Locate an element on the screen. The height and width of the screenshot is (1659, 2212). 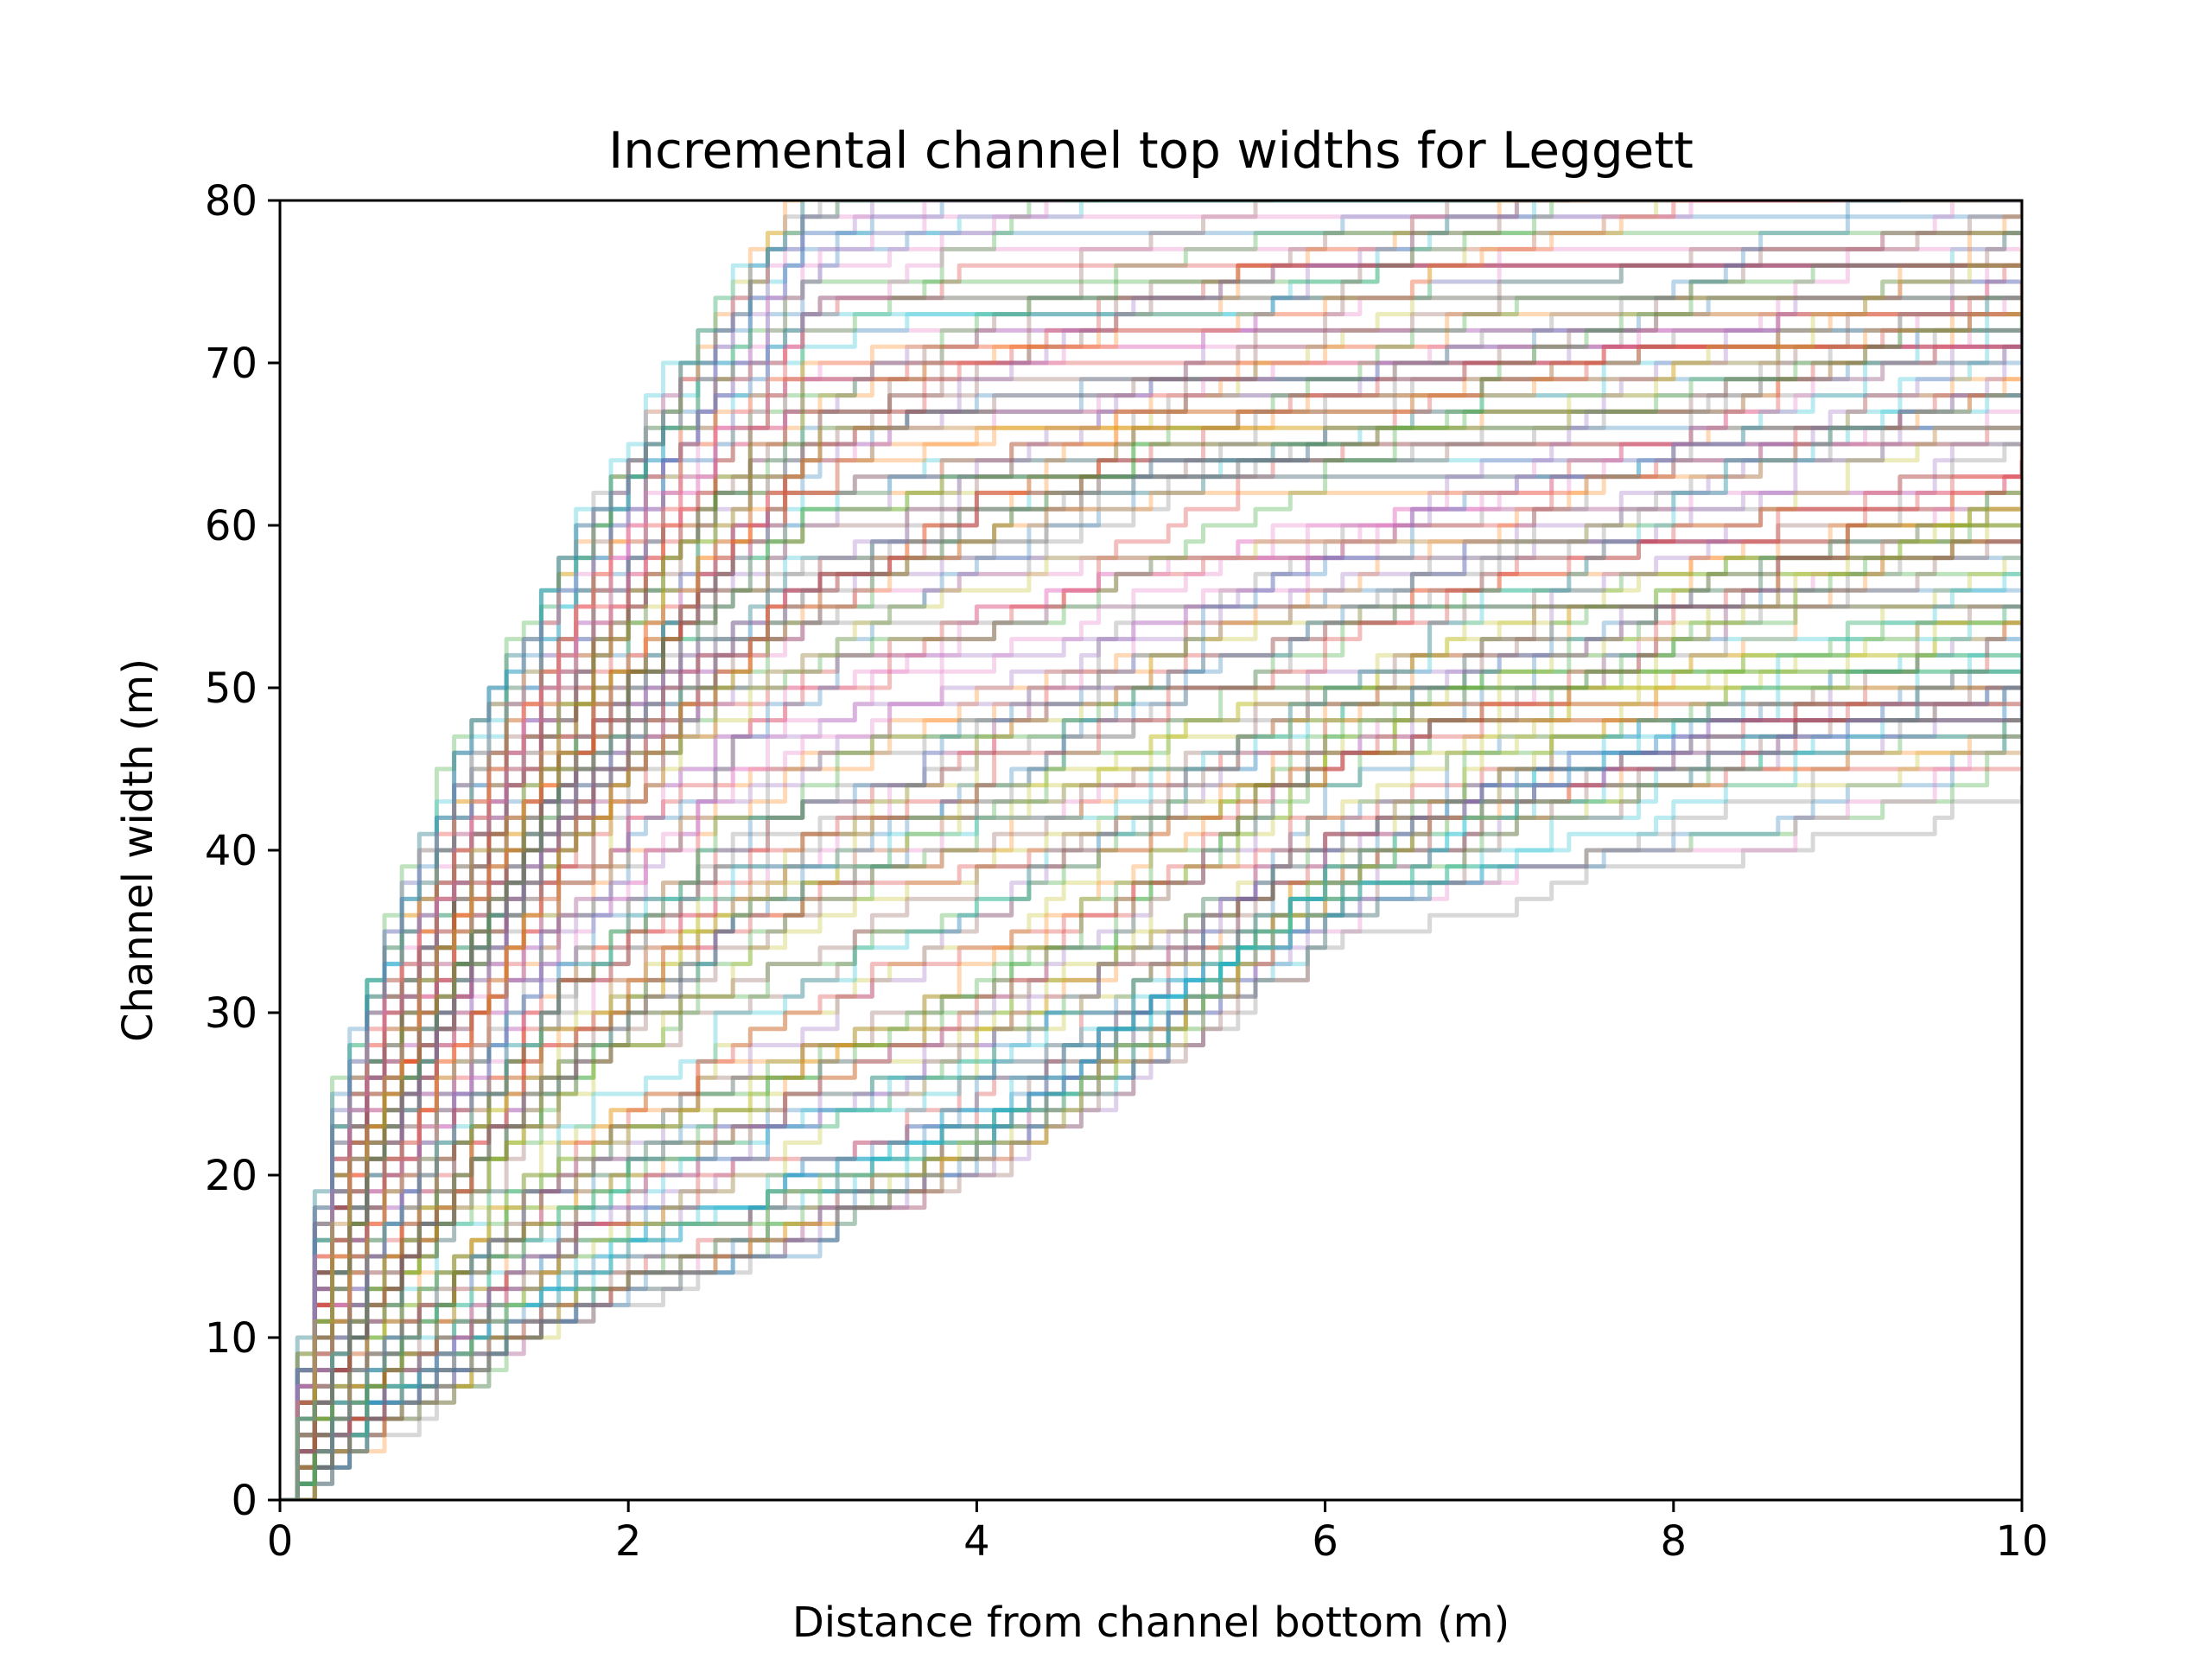
y-tick-label: 40 is located at coordinates (231, 851).